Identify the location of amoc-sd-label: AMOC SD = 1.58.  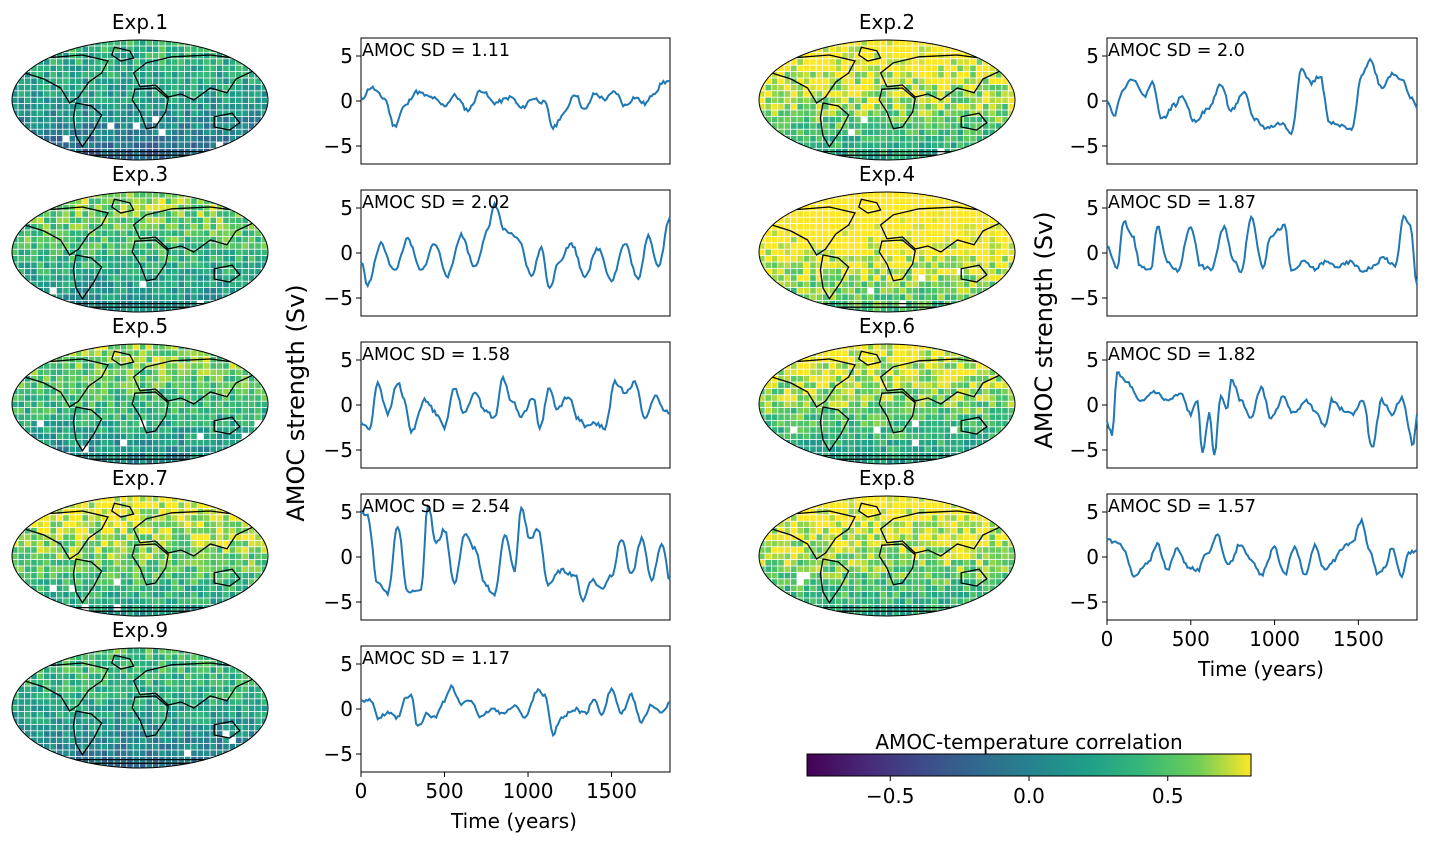
(436, 355).